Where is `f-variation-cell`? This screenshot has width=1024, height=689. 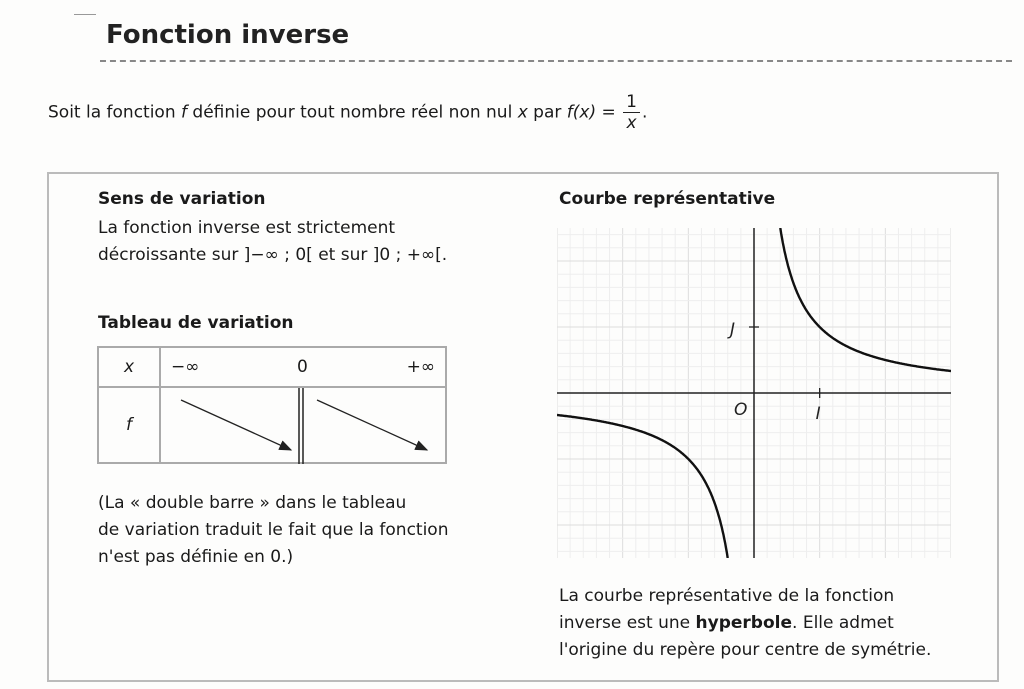 f-variation-cell is located at coordinates (303, 425).